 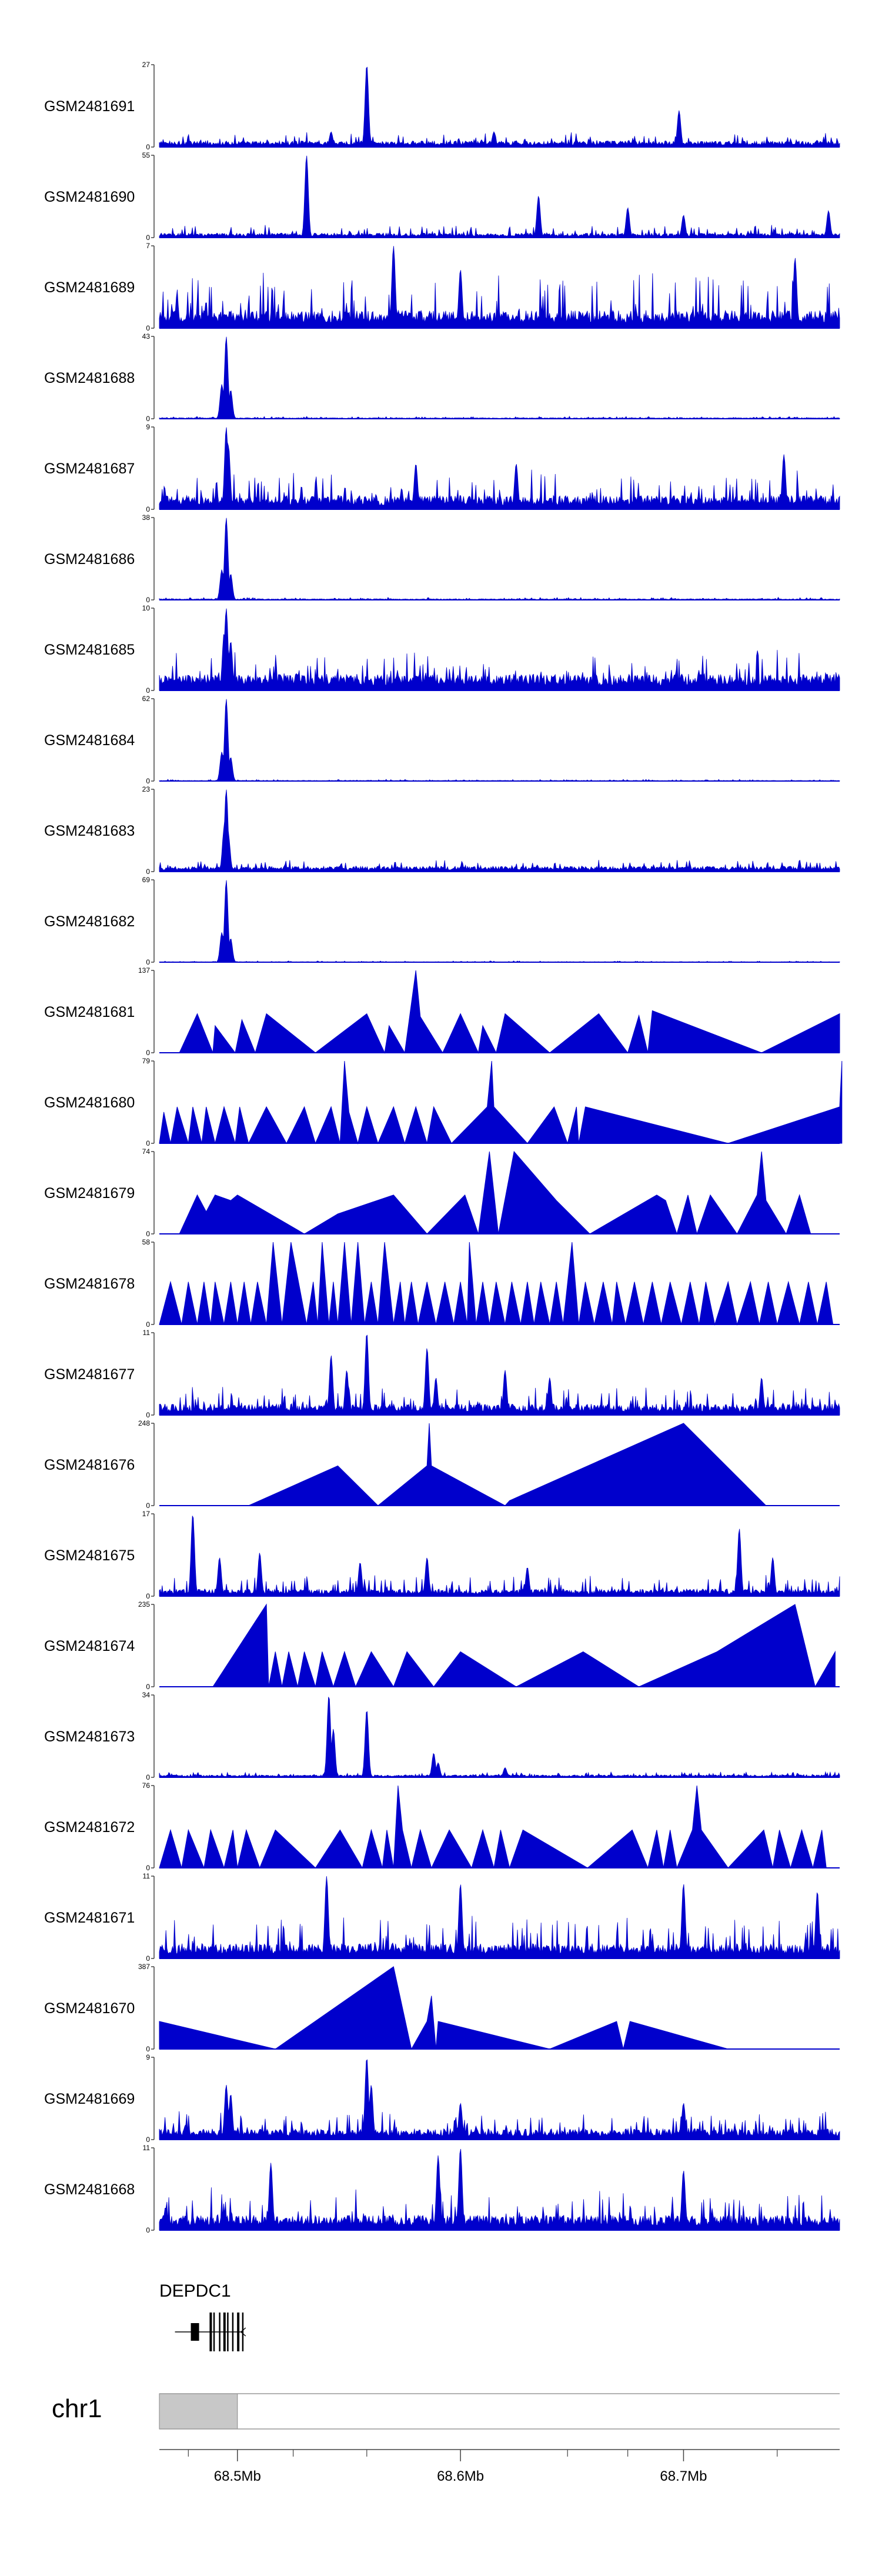 I want to click on track-label: GSM2481683, so click(x=89, y=831).